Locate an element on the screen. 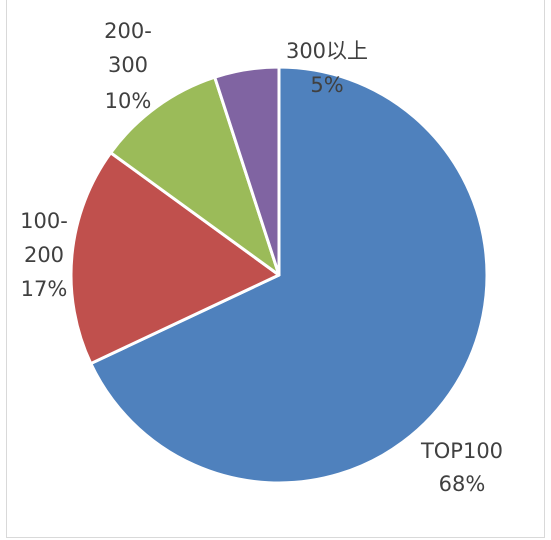 This screenshot has height=540, width=551. slice-label-300-plus: 300以上 is located at coordinates (327, 51).